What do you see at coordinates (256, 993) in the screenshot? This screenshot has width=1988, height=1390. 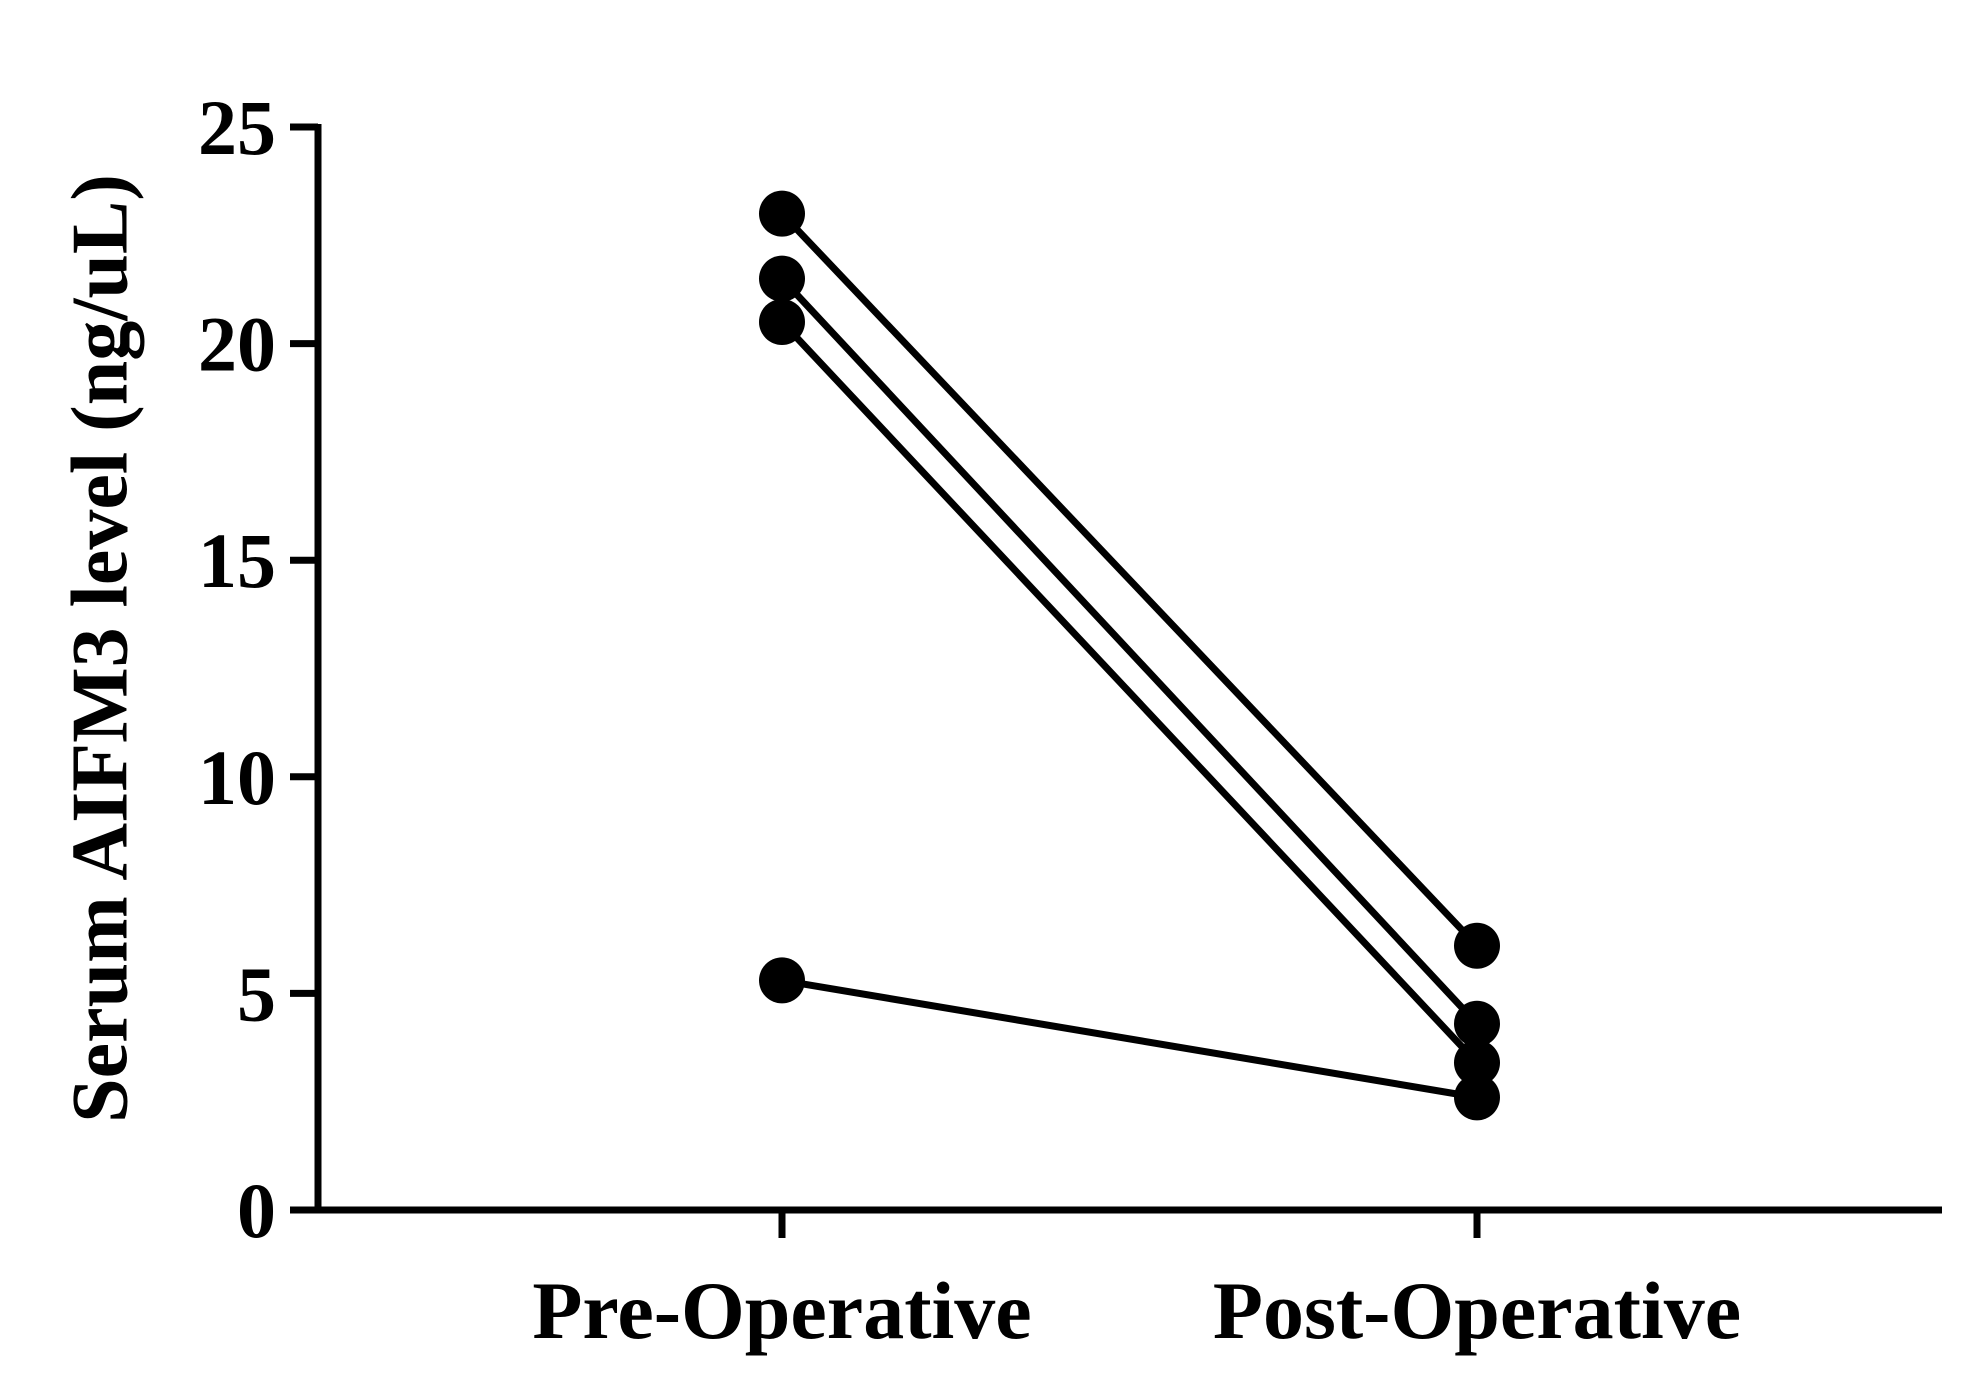 I see `y-tick-label: 5` at bounding box center [256, 993].